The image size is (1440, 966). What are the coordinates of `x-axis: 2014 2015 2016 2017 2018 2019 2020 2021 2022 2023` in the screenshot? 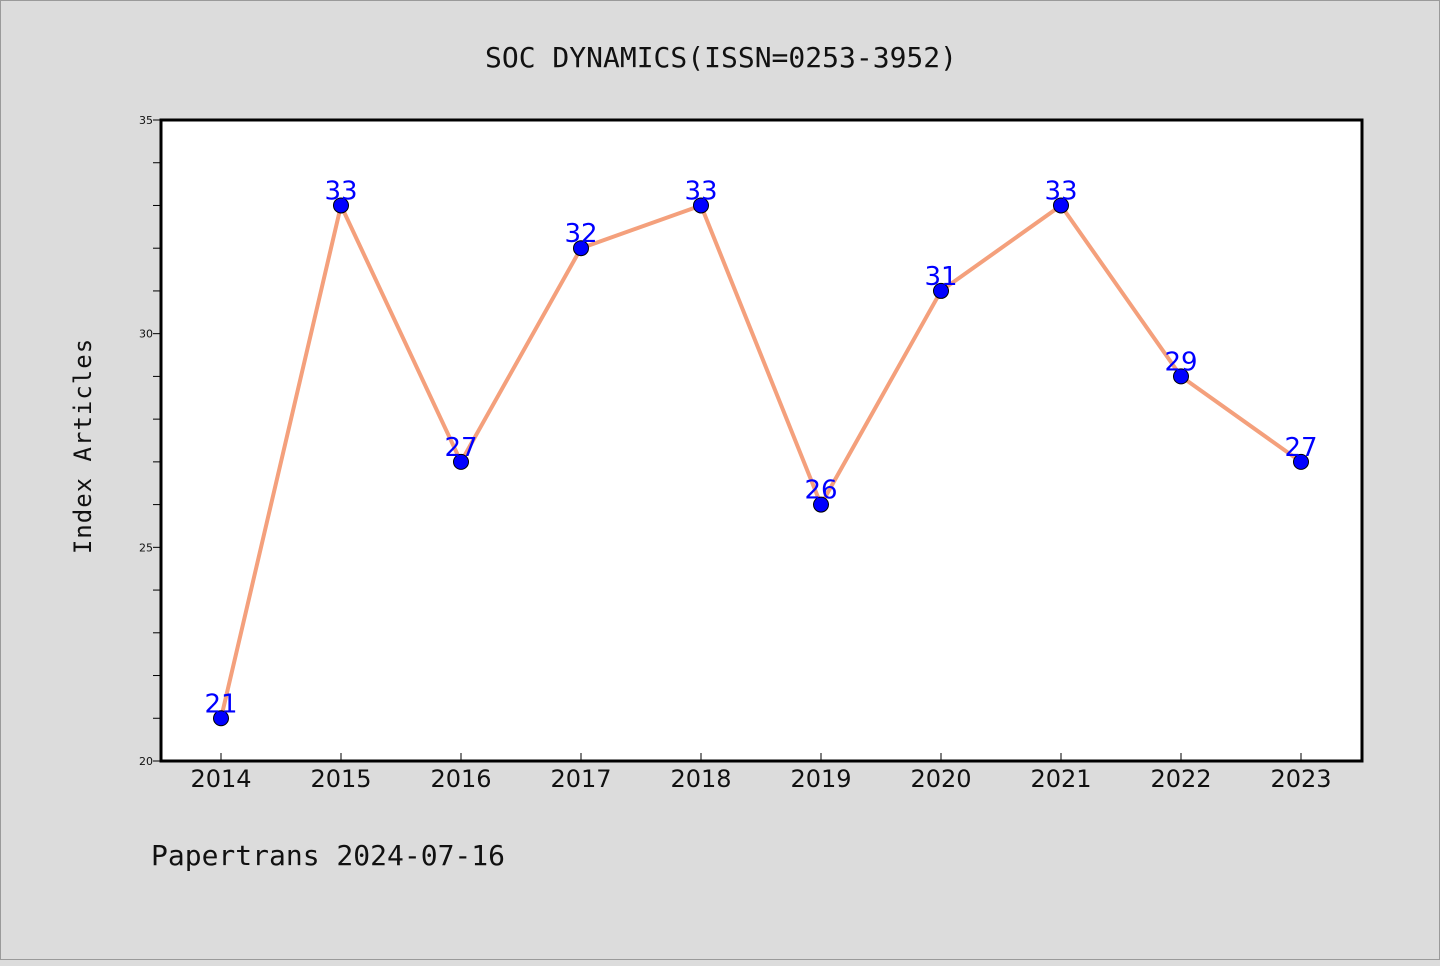 It's located at (761, 773).